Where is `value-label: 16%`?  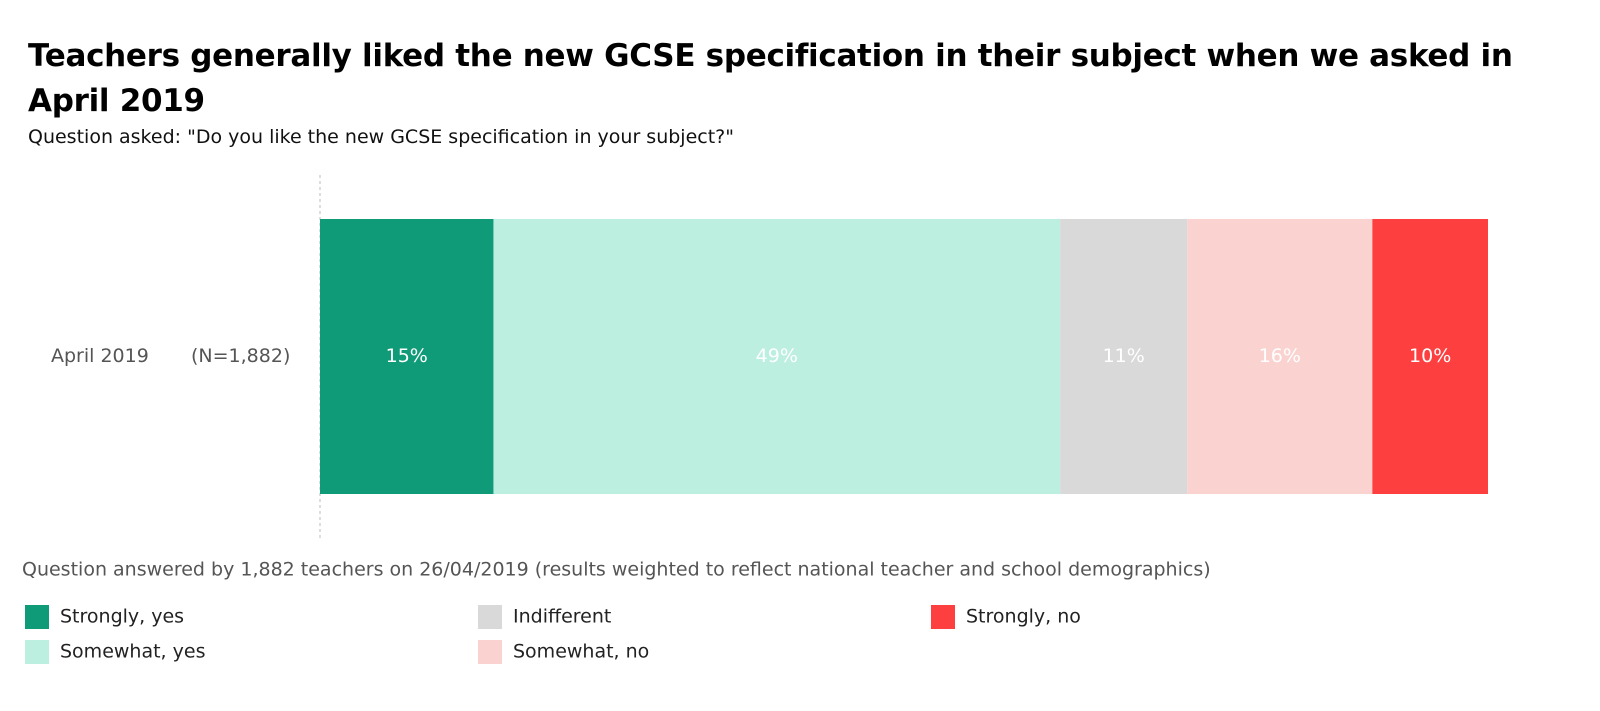
value-label: 16% is located at coordinates (1280, 356).